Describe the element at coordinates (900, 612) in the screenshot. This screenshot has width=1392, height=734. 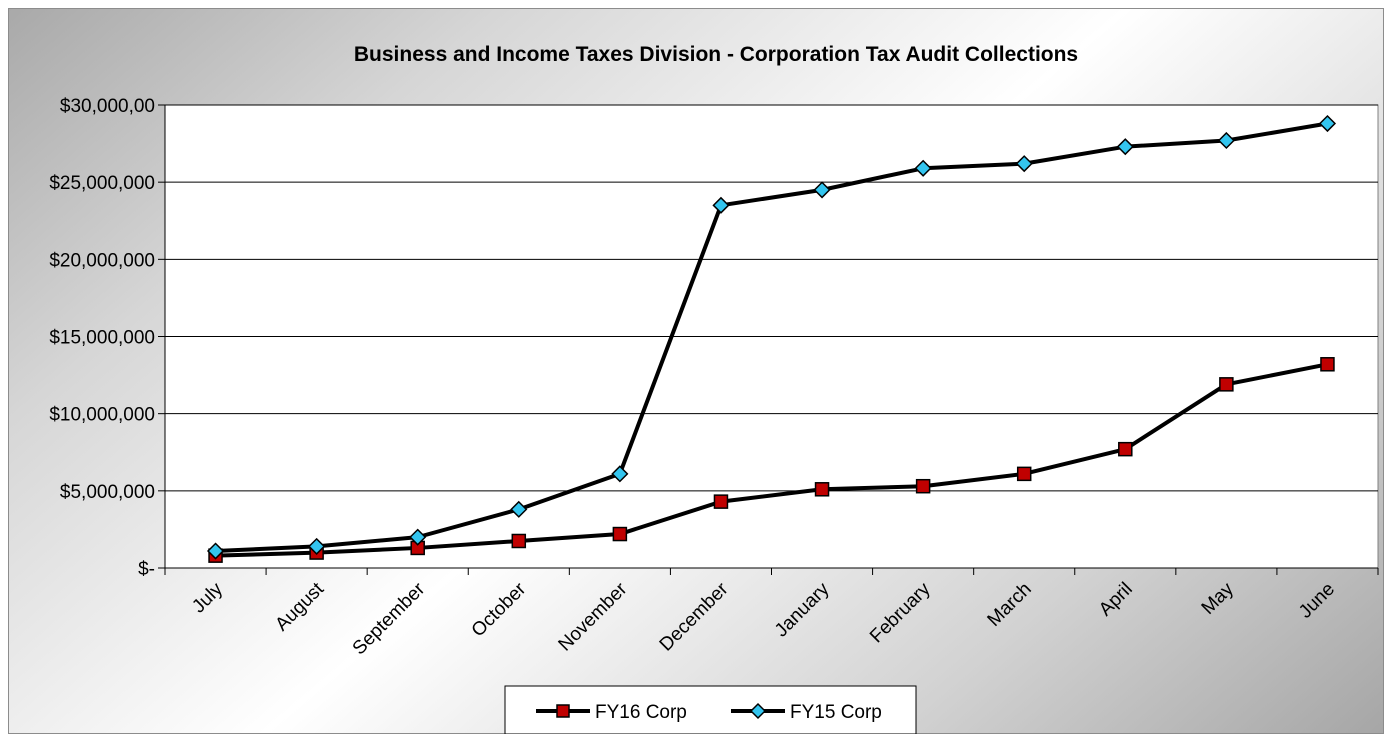
I see `x-tick-label: February` at that location.